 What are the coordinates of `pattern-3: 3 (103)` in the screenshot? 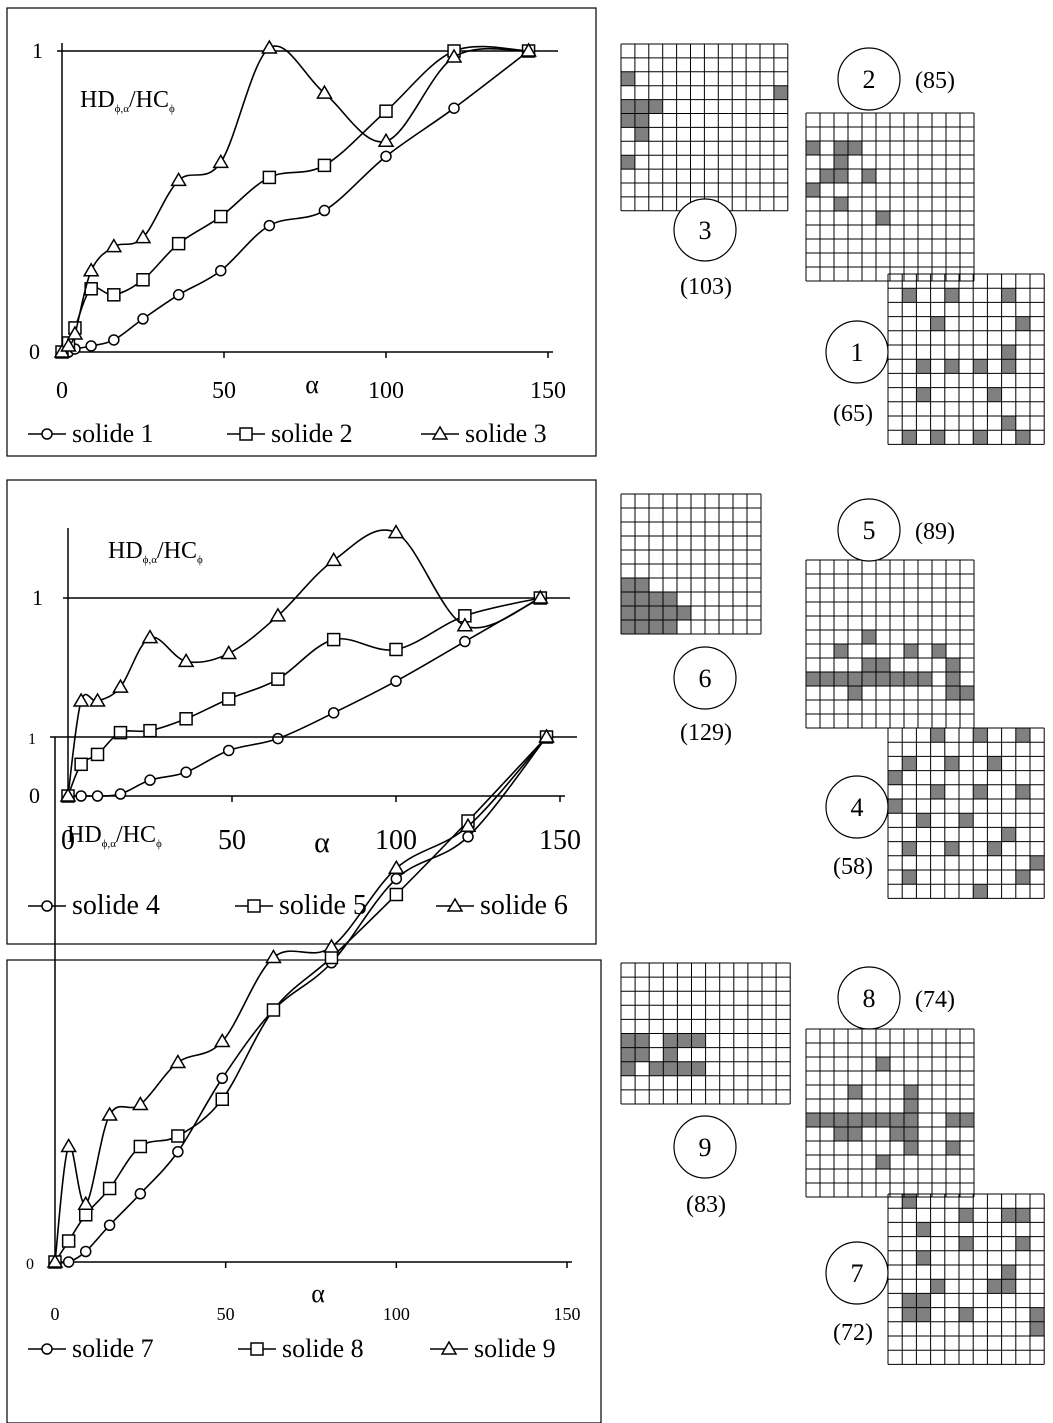 It's located at (704, 171).